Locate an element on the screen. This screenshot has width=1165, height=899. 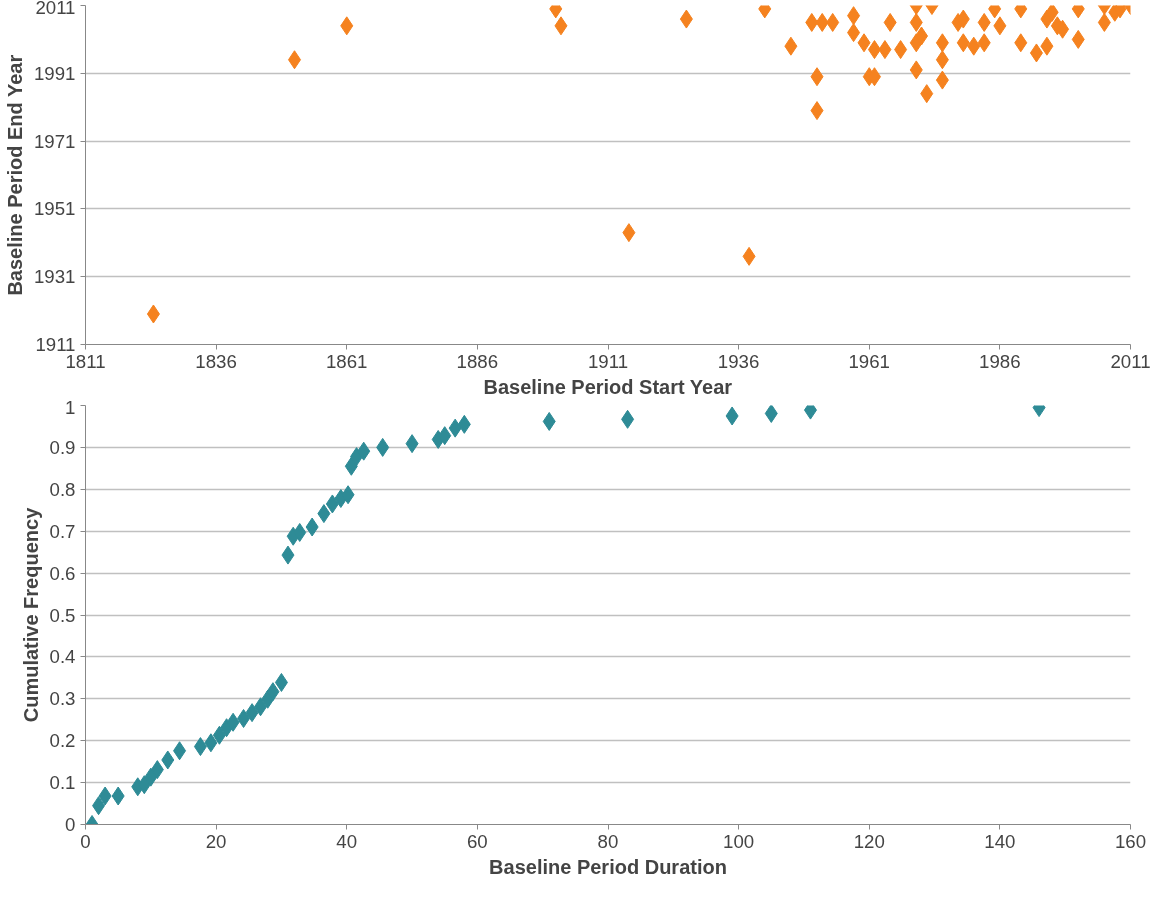
y-tick-label: 1 is located at coordinates (70, 407).